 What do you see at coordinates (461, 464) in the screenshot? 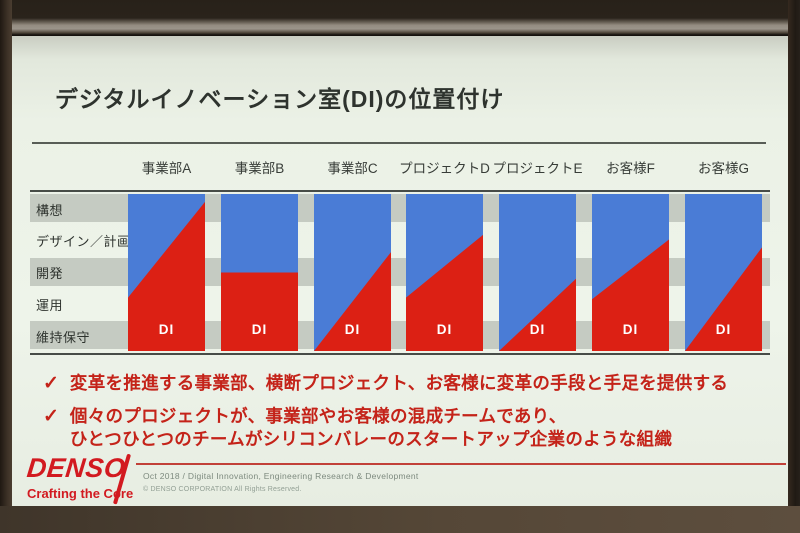
I see `footer-rule` at bounding box center [461, 464].